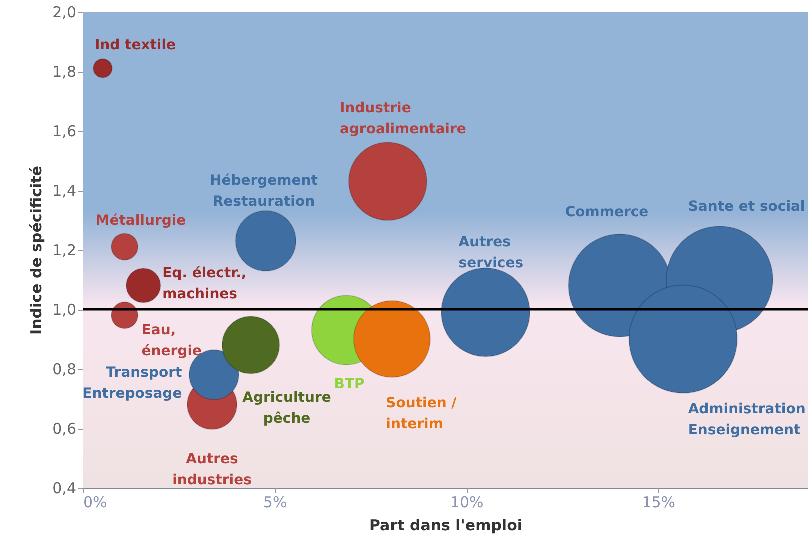  What do you see at coordinates (446, 525) in the screenshot?
I see `x-axis-title: Part dans l'emploi` at bounding box center [446, 525].